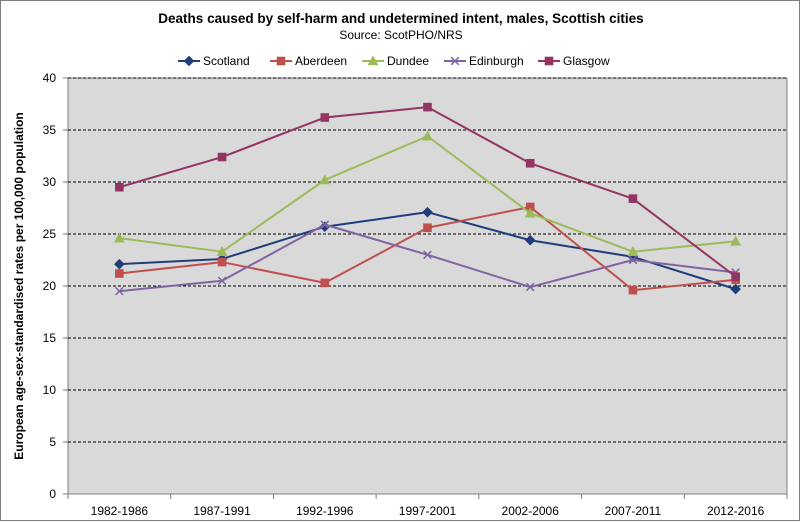 This screenshot has width=800, height=522. I want to click on x-tick-label: 1987-1991, so click(222, 511).